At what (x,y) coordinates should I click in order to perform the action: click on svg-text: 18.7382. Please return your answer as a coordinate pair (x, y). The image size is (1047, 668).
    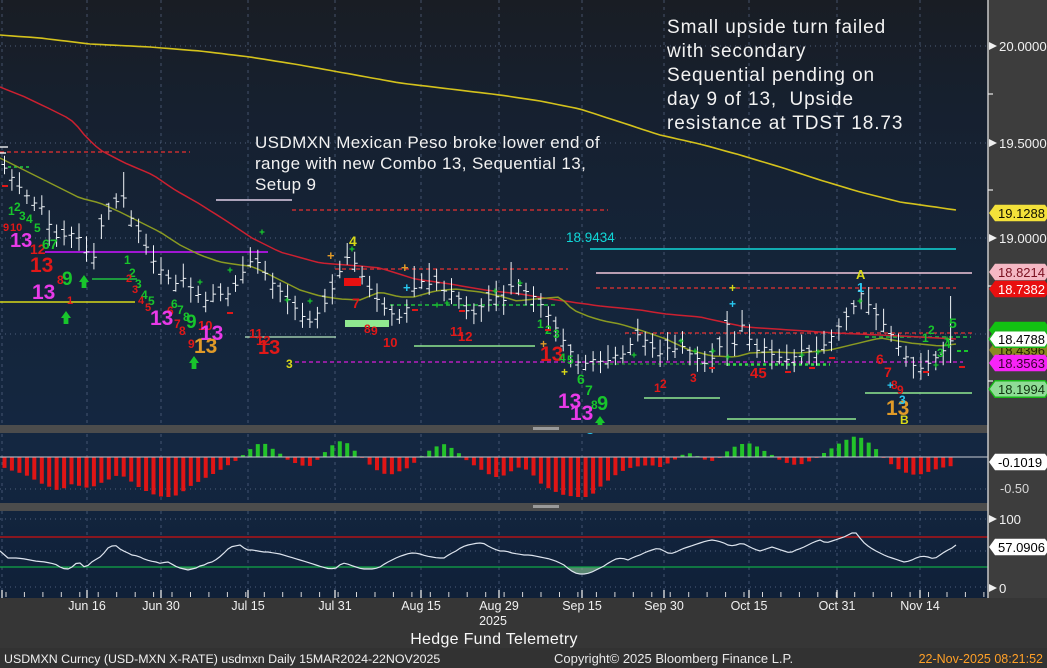
    Looking at the image, I should click on (1021, 289).